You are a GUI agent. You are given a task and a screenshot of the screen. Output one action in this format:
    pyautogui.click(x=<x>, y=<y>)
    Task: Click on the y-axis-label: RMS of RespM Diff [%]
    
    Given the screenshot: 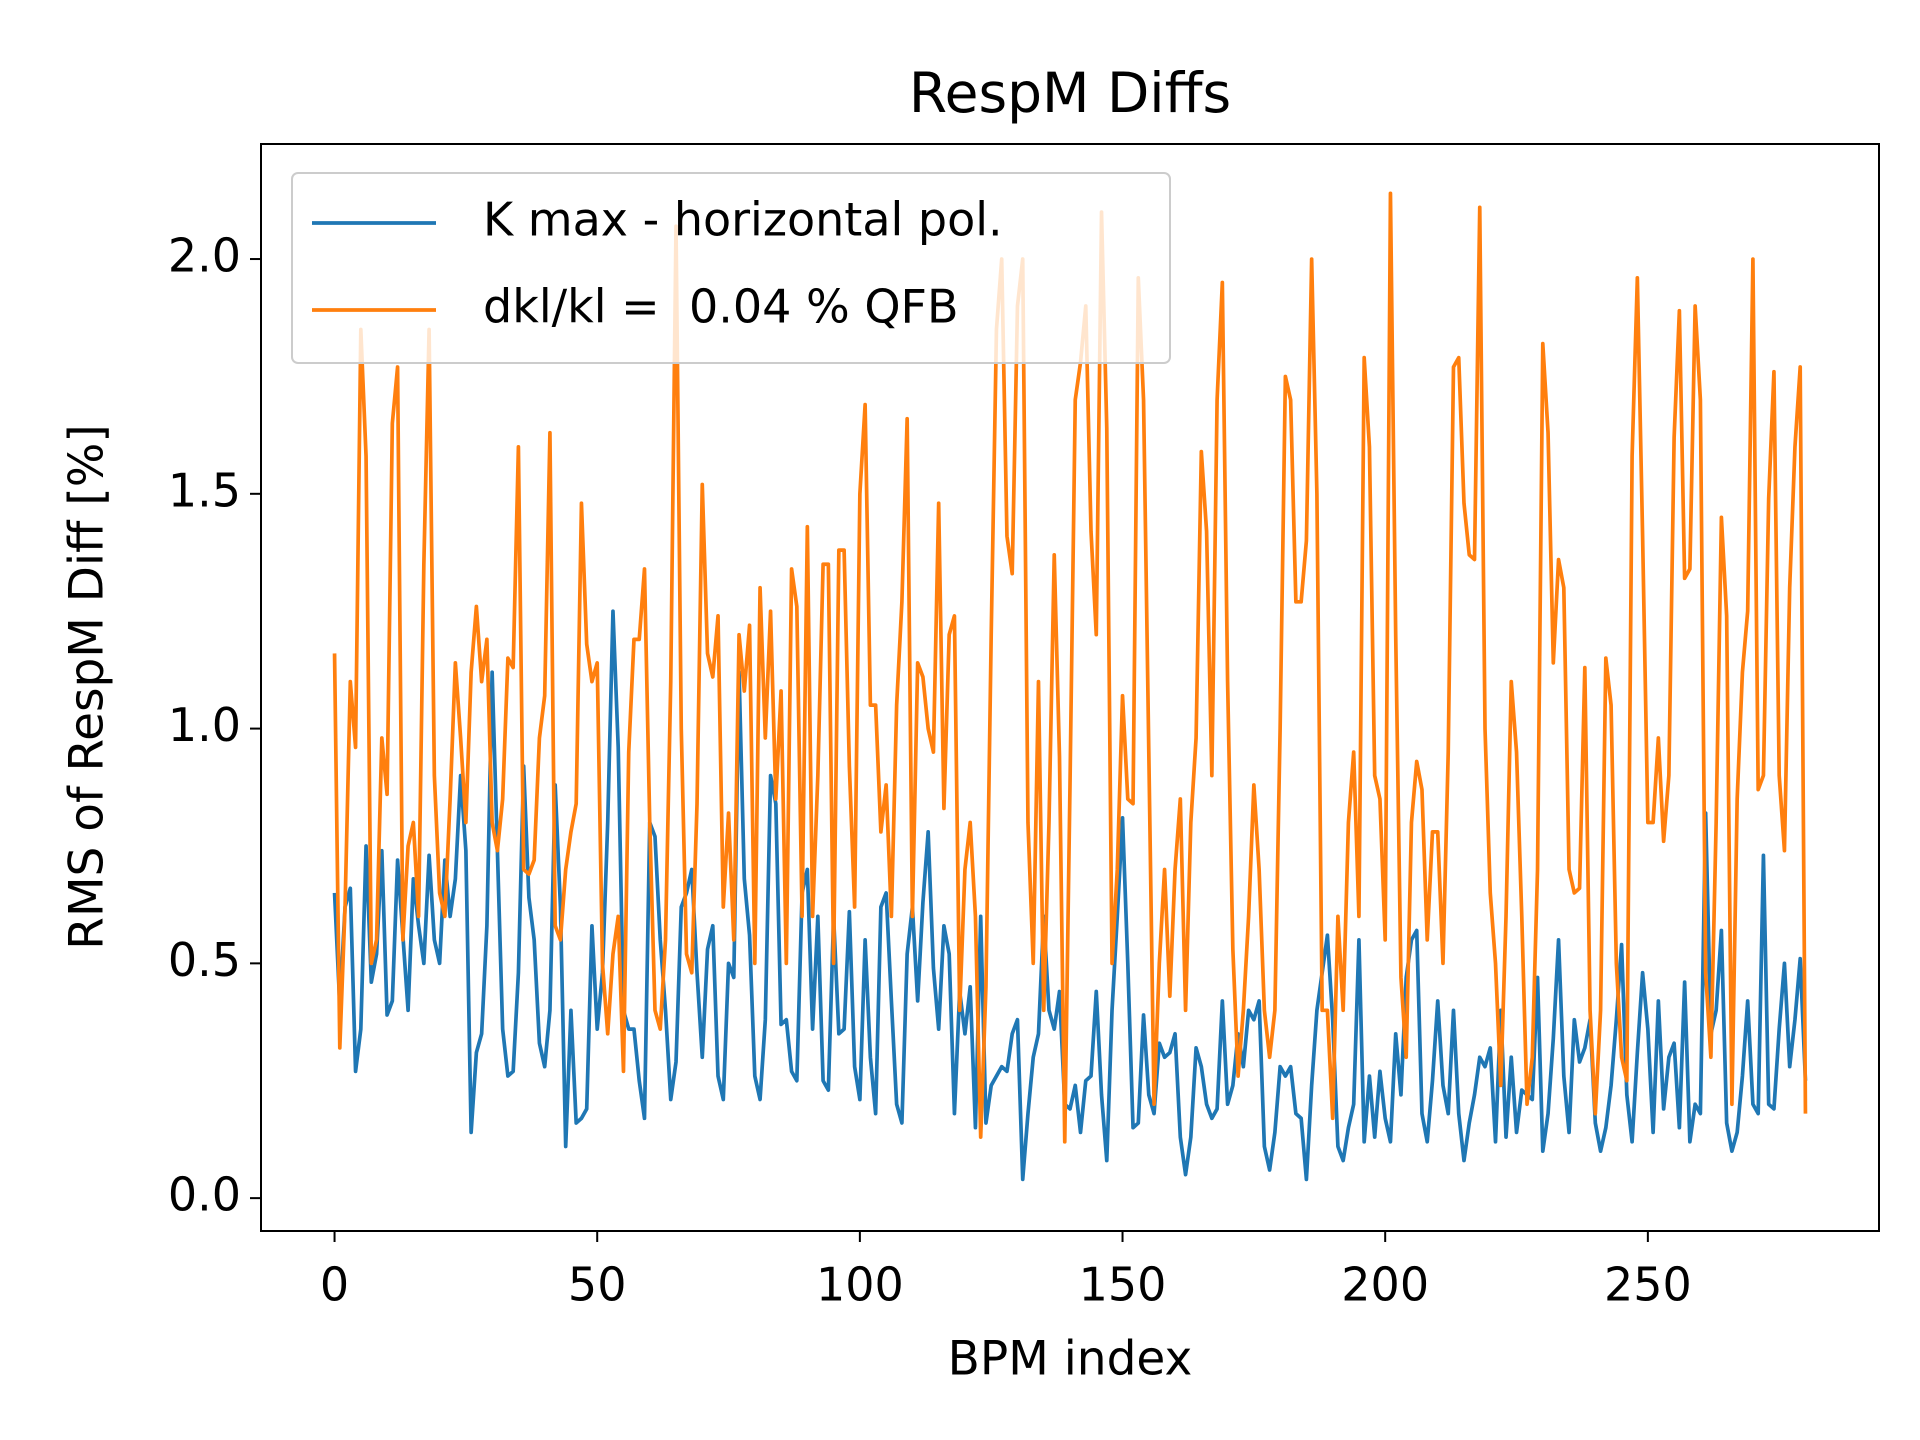 What is the action you would take?
    pyautogui.click(x=87, y=686)
    